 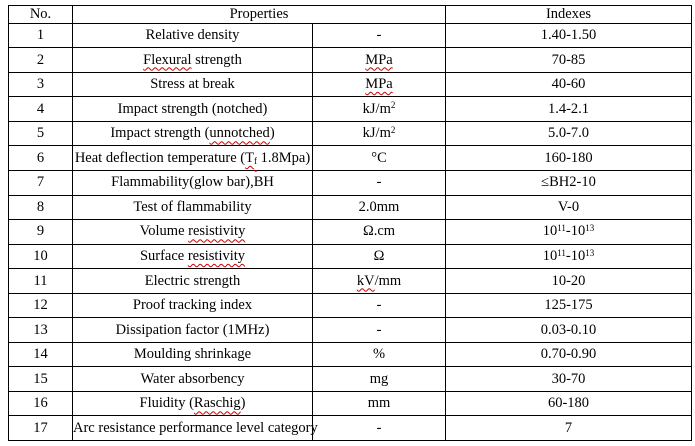 What do you see at coordinates (40, 158) in the screenshot?
I see `cell-row-number: 6` at bounding box center [40, 158].